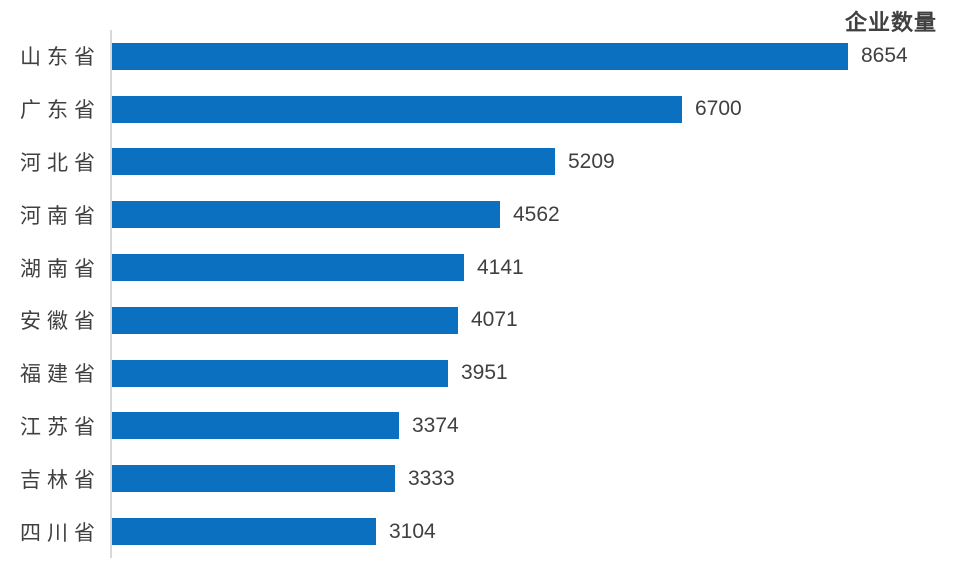 This screenshot has height=580, width=959. I want to click on value-label: 5209, so click(591, 161).